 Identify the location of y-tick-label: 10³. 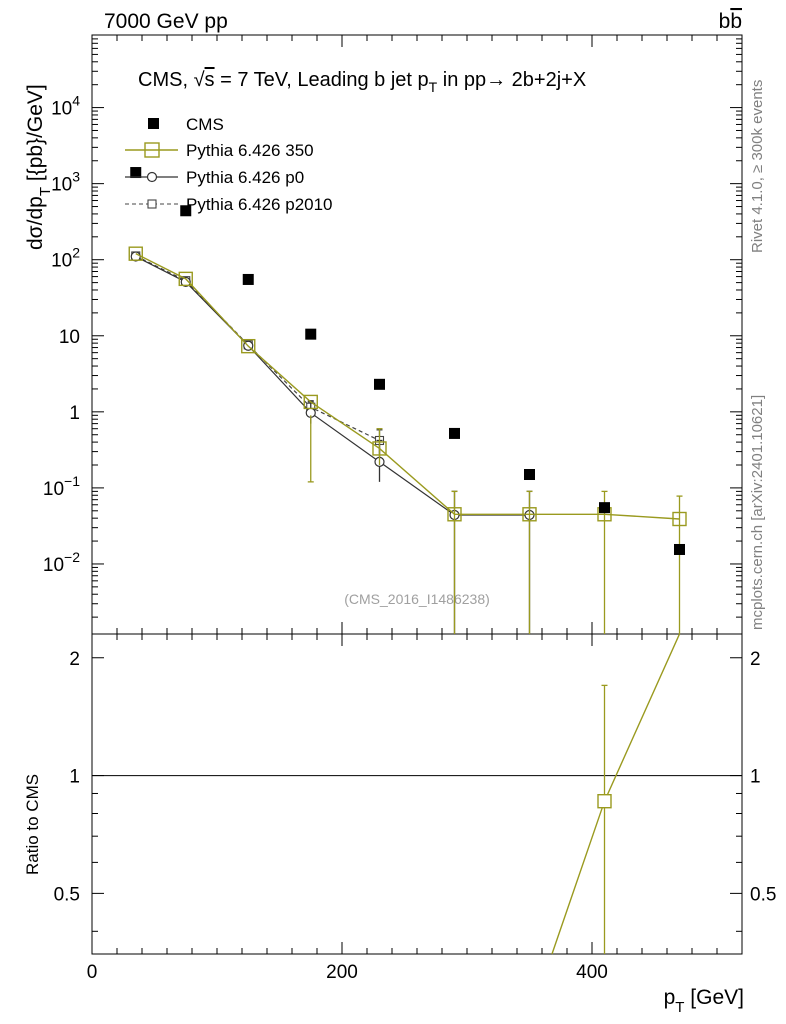
(65, 182).